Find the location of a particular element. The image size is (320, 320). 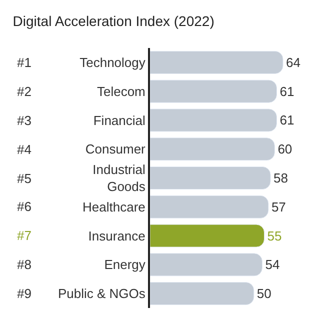

y-tick-label: Healthcare is located at coordinates (114, 206).